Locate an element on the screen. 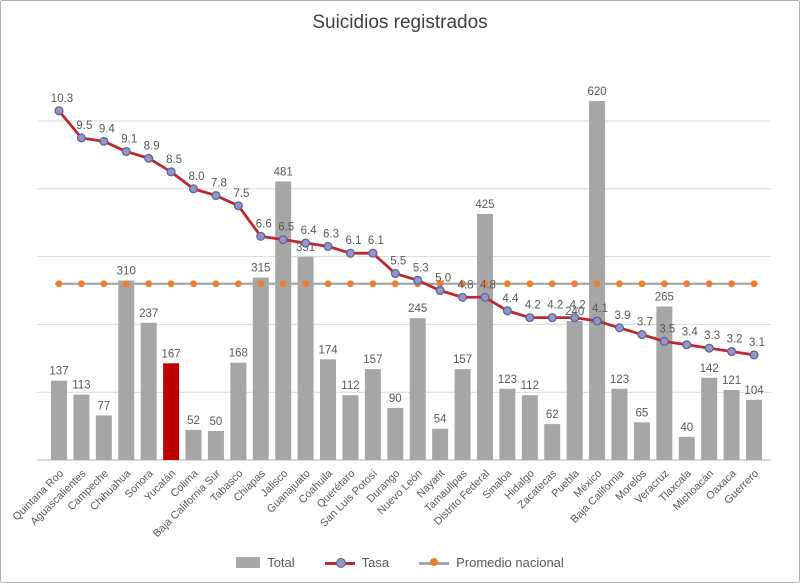 The image size is (800, 583). bar-value-label: 157 is located at coordinates (462, 360).